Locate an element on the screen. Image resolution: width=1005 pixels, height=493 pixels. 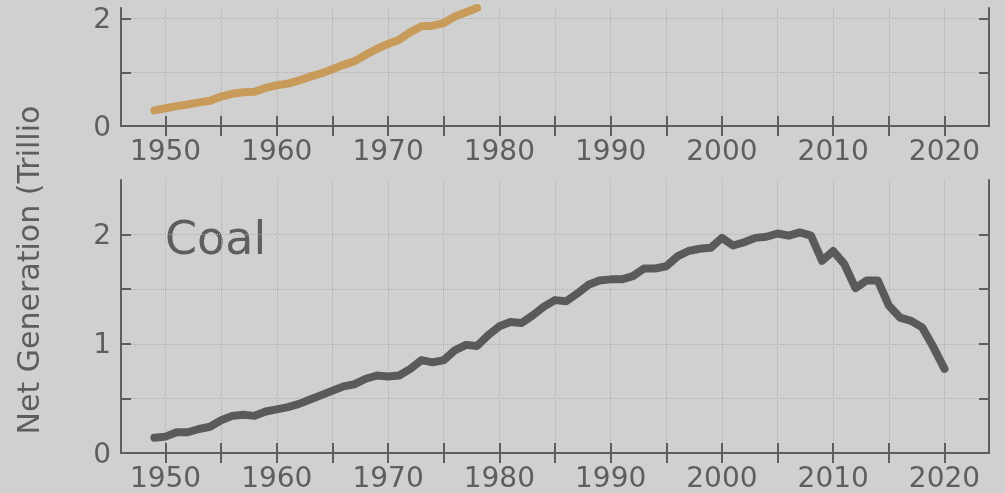
y-axis-title: Net Generation (Trillio is located at coordinates (28, 270).